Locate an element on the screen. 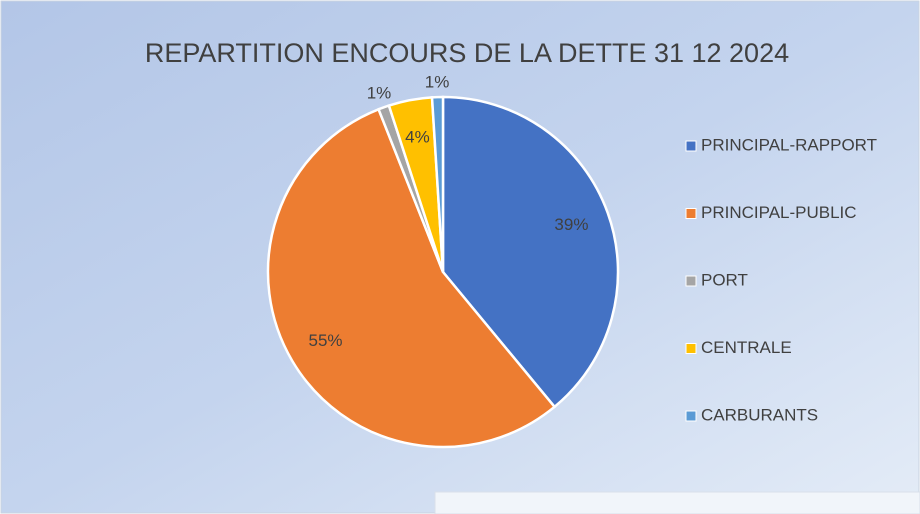  data-label: 55% is located at coordinates (325, 340).